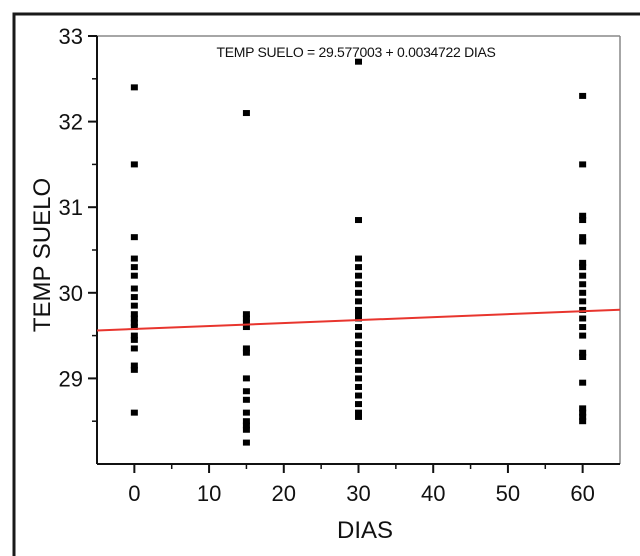 Image resolution: width=640 pixels, height=556 pixels. What do you see at coordinates (71, 36) in the screenshot?
I see `y-tick-label: 33` at bounding box center [71, 36].